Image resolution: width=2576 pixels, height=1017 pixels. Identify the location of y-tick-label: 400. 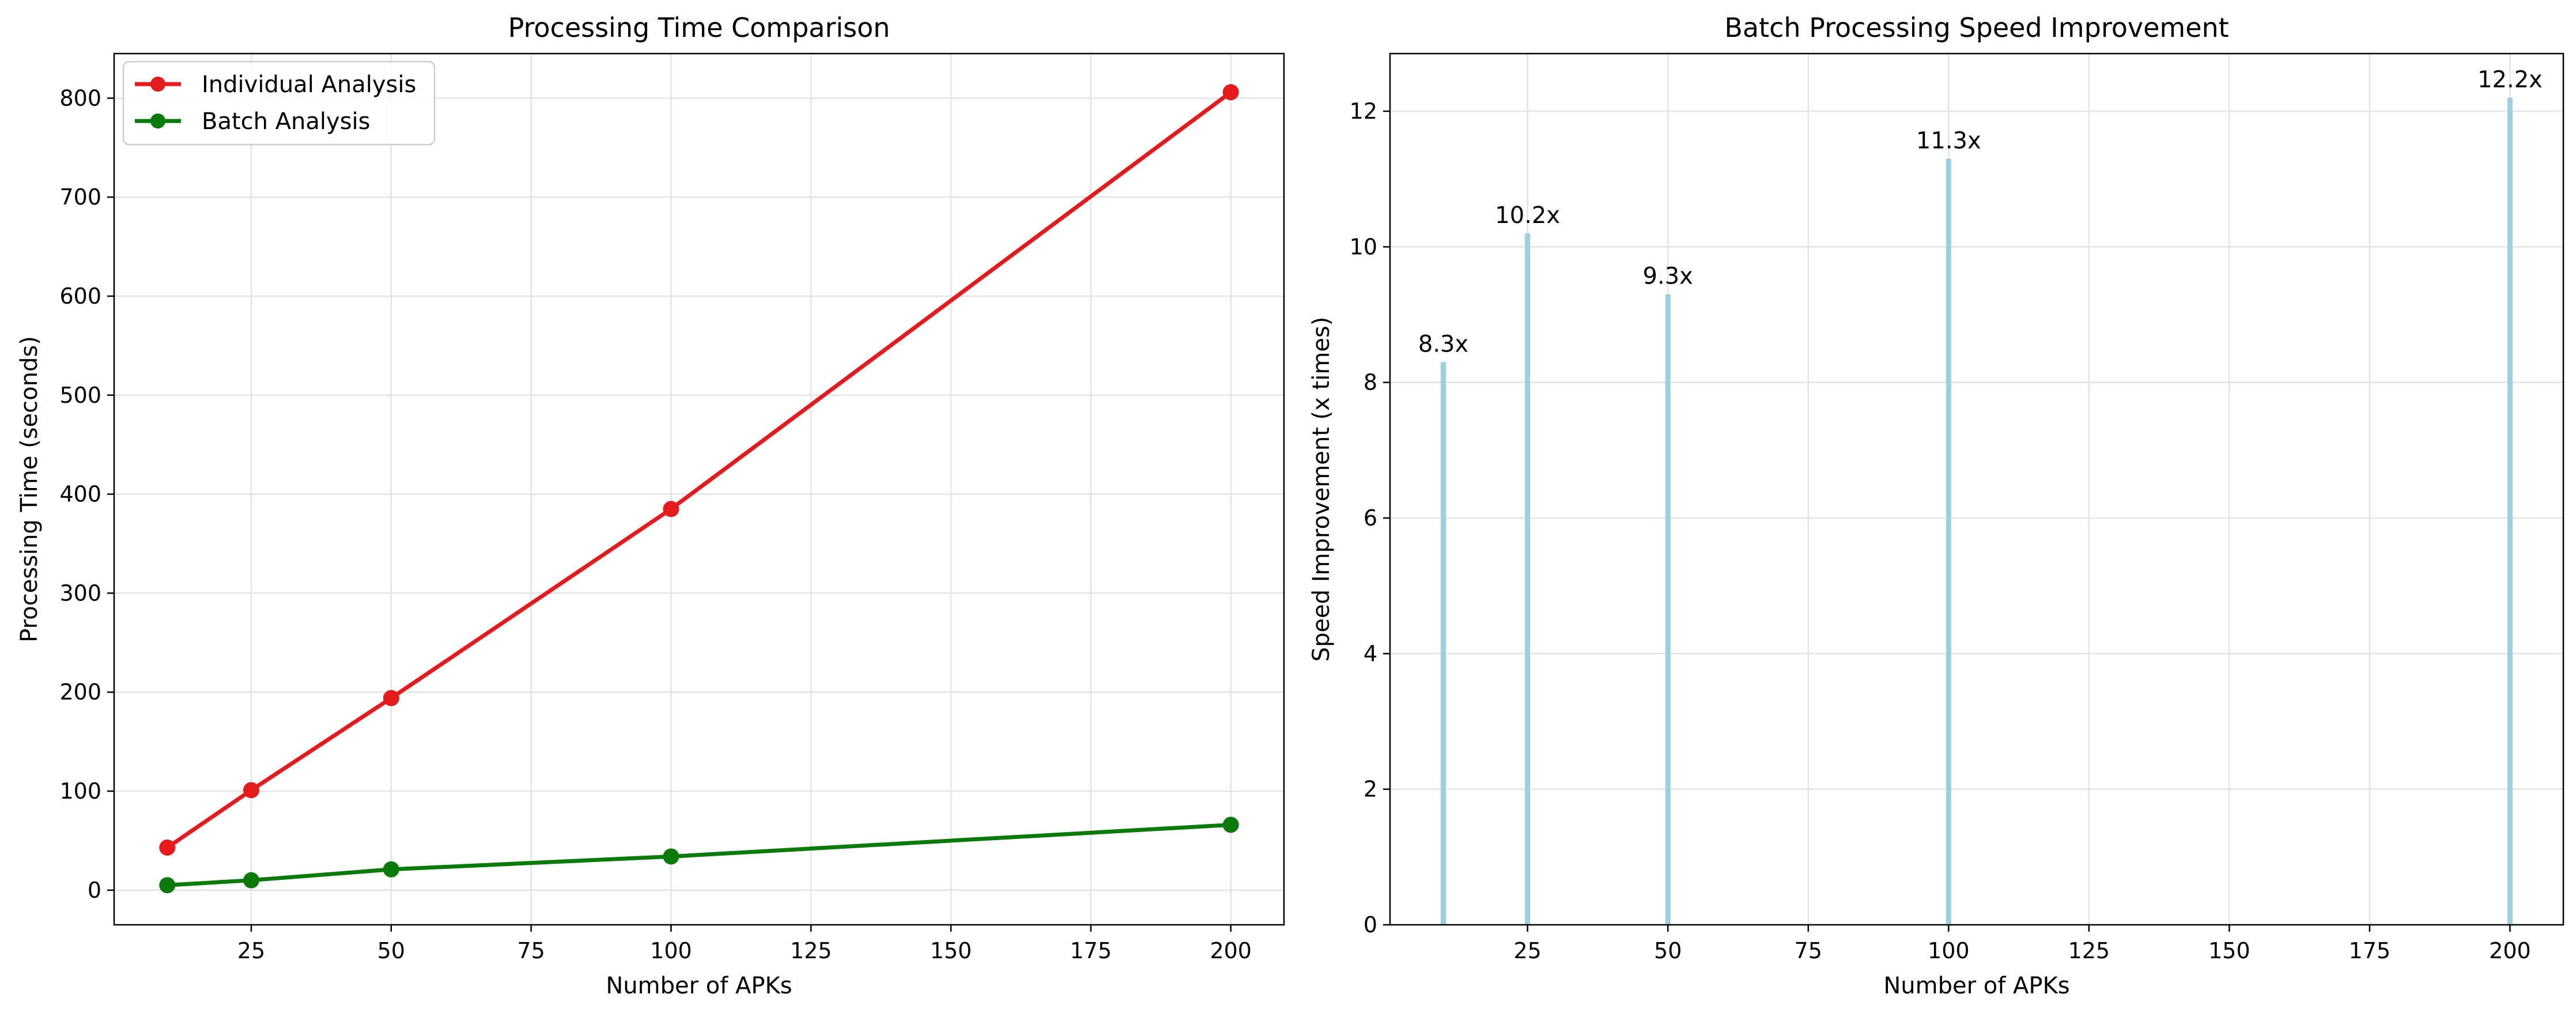
(80, 494).